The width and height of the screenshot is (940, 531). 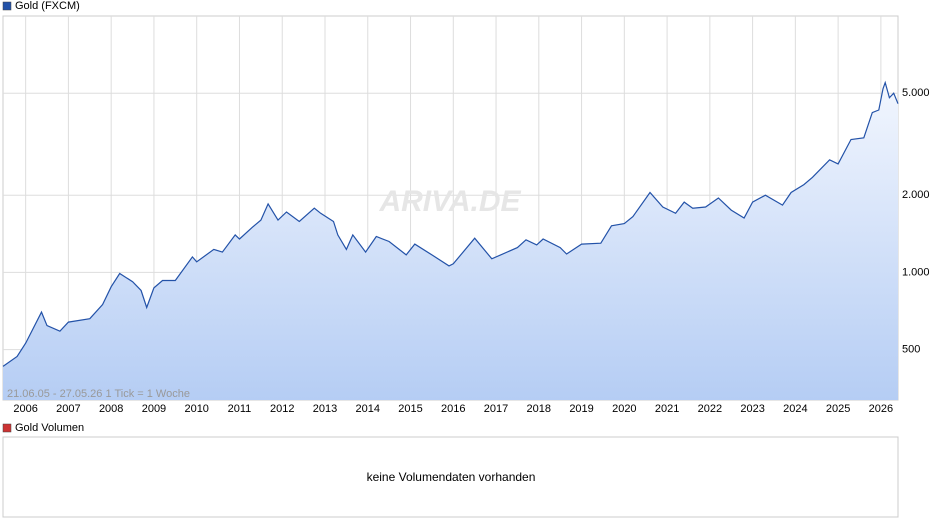 I want to click on volume-legend-label: Gold Volumen, so click(x=49, y=428).